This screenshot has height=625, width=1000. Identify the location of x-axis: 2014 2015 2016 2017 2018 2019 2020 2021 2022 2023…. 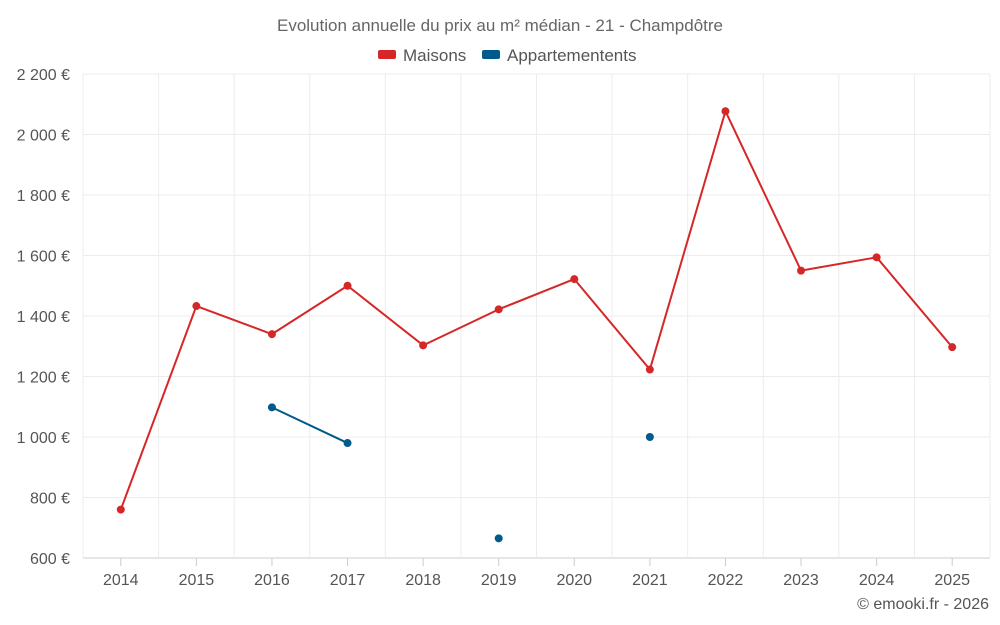
(536, 573).